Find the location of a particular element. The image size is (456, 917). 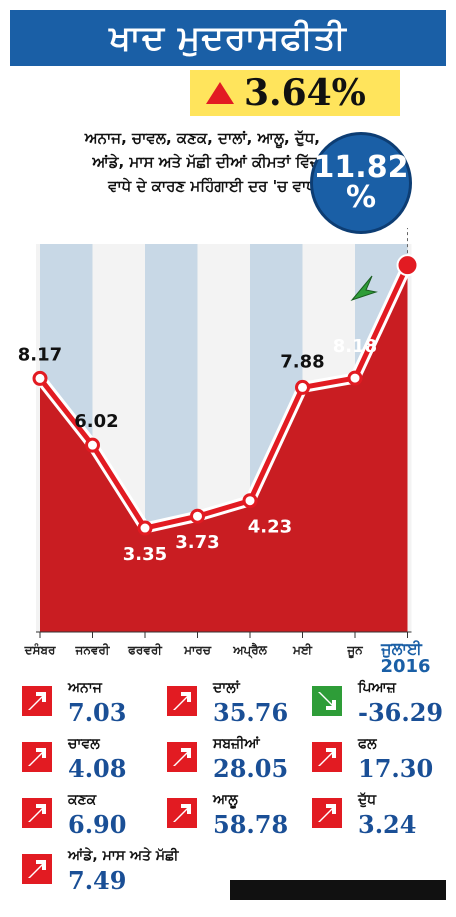

subtitle-line-3: ਵਾਧੇ ਦੇ ਕਾਰਣ ਮਹਿੰਗਾਈ ਦਰ 'ਚ ਵਾਧਾ is located at coordinates (214, 186).